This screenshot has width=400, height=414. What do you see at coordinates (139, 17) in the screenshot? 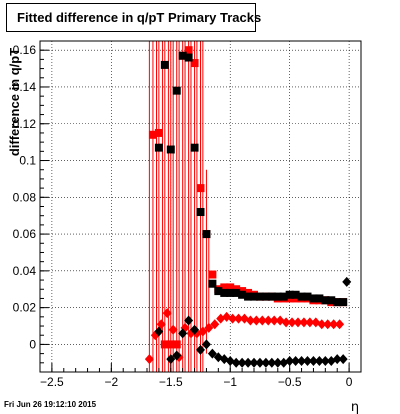
I see `chart-title-text: Fitted difference in q/pT Primary Tracks` at bounding box center [139, 17].